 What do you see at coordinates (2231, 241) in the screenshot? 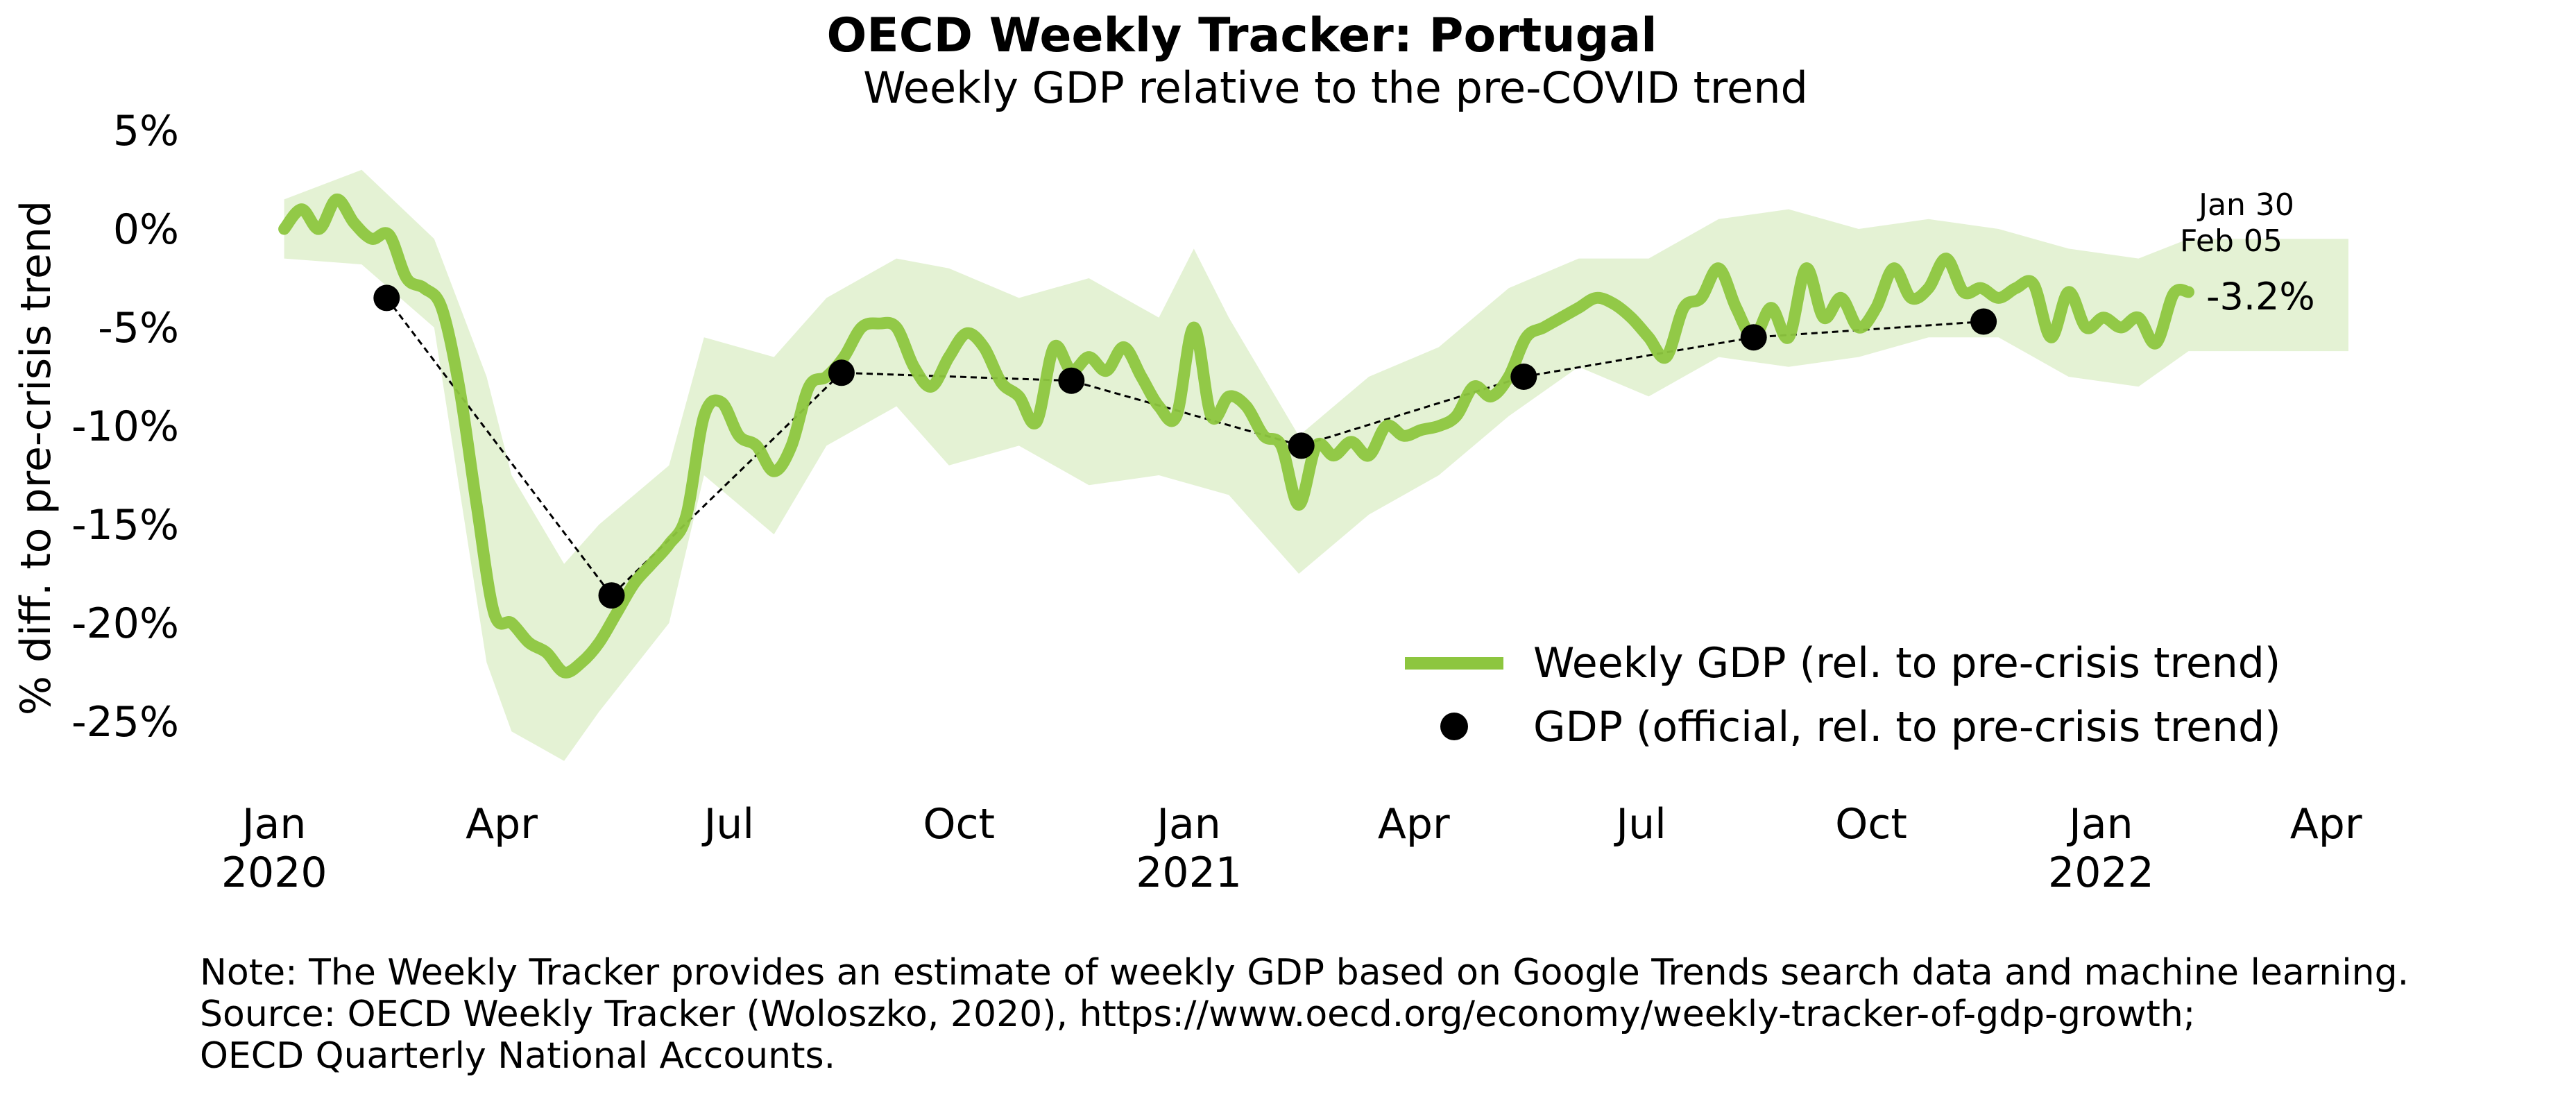
I see `annotation-date-2: Feb 05` at bounding box center [2231, 241].